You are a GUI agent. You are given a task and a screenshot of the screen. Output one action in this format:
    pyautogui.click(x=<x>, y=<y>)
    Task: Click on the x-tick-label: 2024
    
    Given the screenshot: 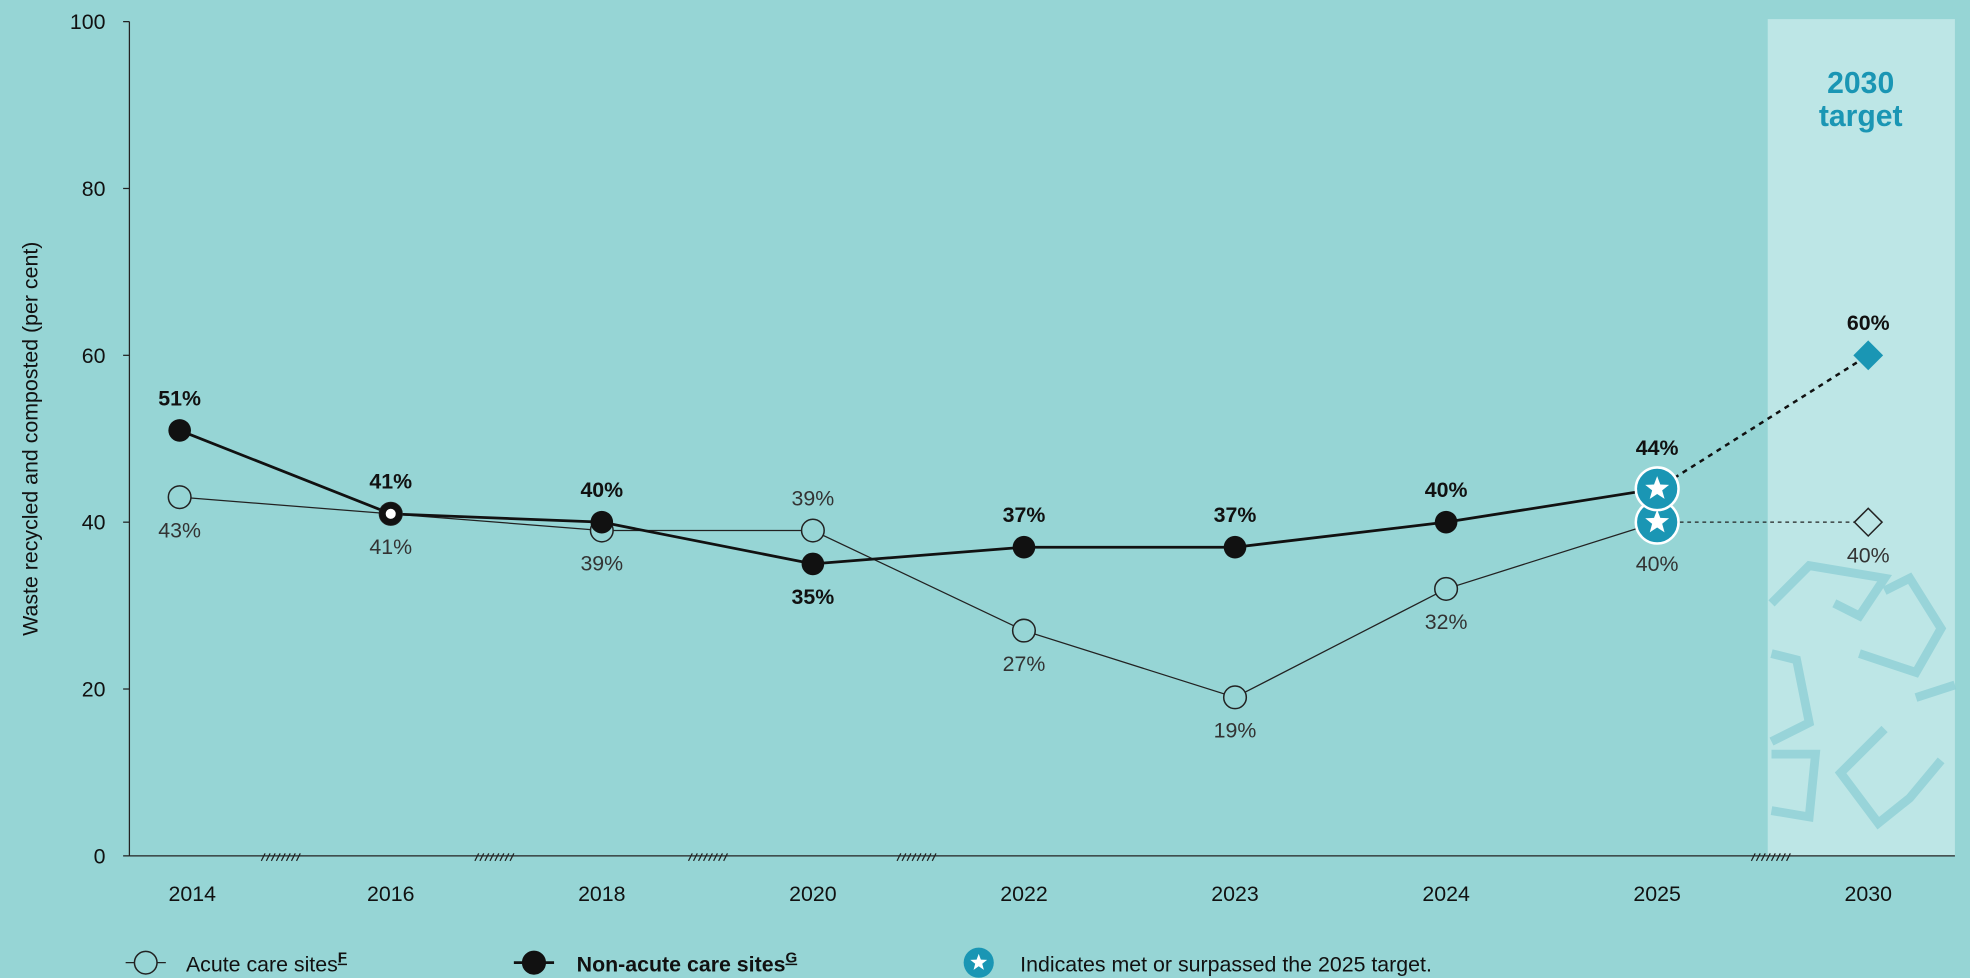 What is the action you would take?
    pyautogui.click(x=1446, y=894)
    